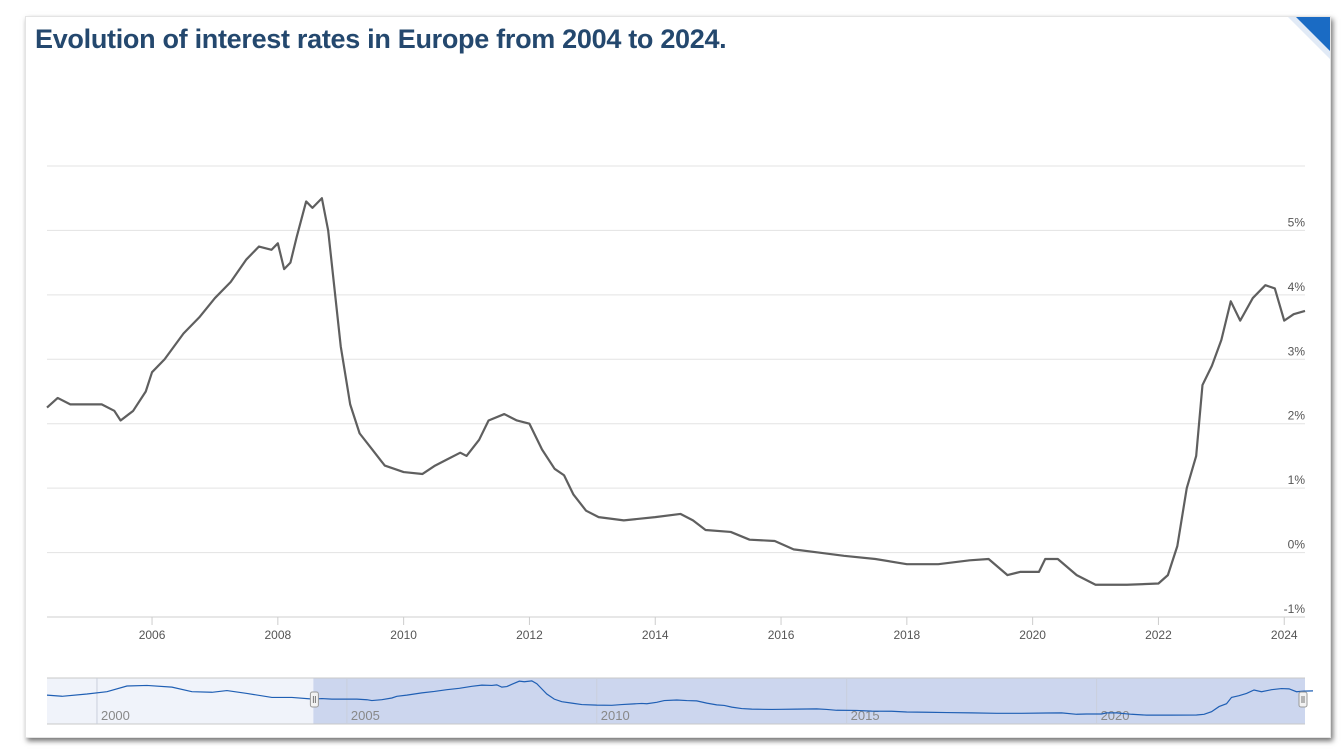 This screenshot has width=1344, height=750. What do you see at coordinates (1297, 287) in the screenshot?
I see `y-tick-label: 4%` at bounding box center [1297, 287].